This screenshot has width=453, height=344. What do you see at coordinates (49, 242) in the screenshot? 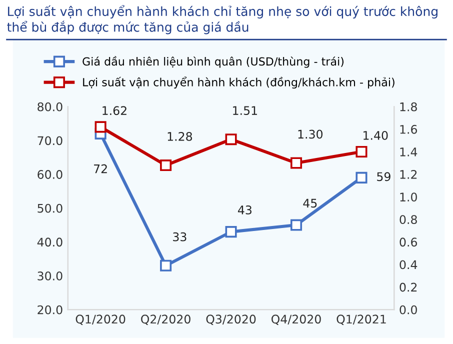
I see `y-tick-label: 40.0` at bounding box center [49, 242].